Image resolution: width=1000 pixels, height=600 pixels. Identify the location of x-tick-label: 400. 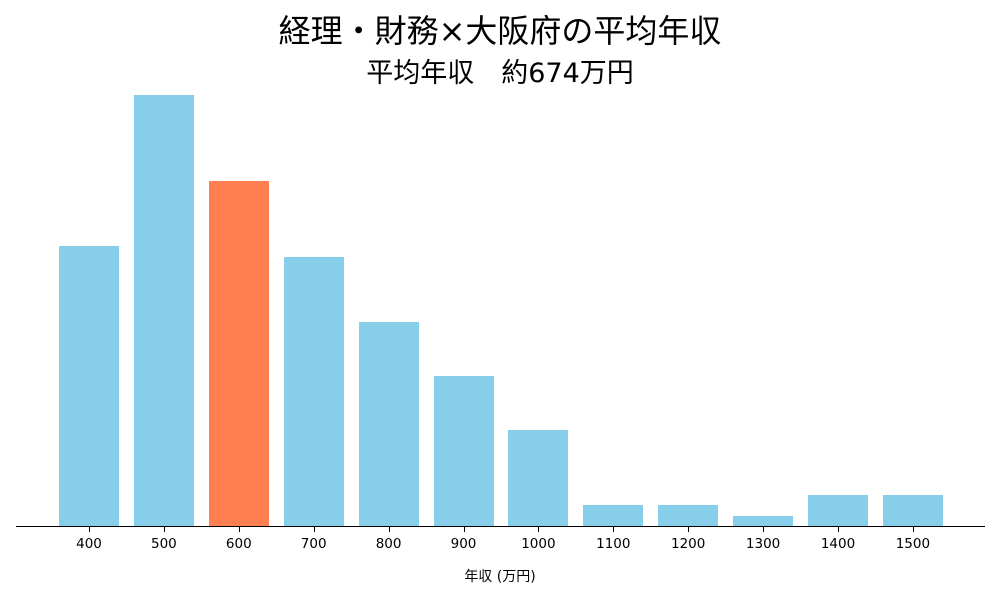
(89, 544).